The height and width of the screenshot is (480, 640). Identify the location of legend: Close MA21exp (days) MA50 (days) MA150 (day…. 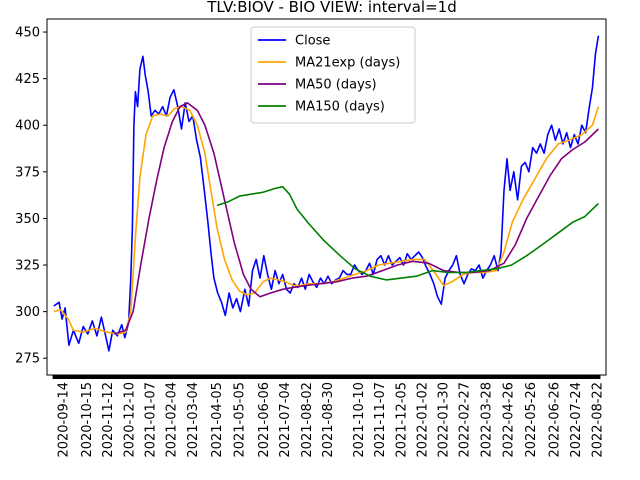
(333, 75).